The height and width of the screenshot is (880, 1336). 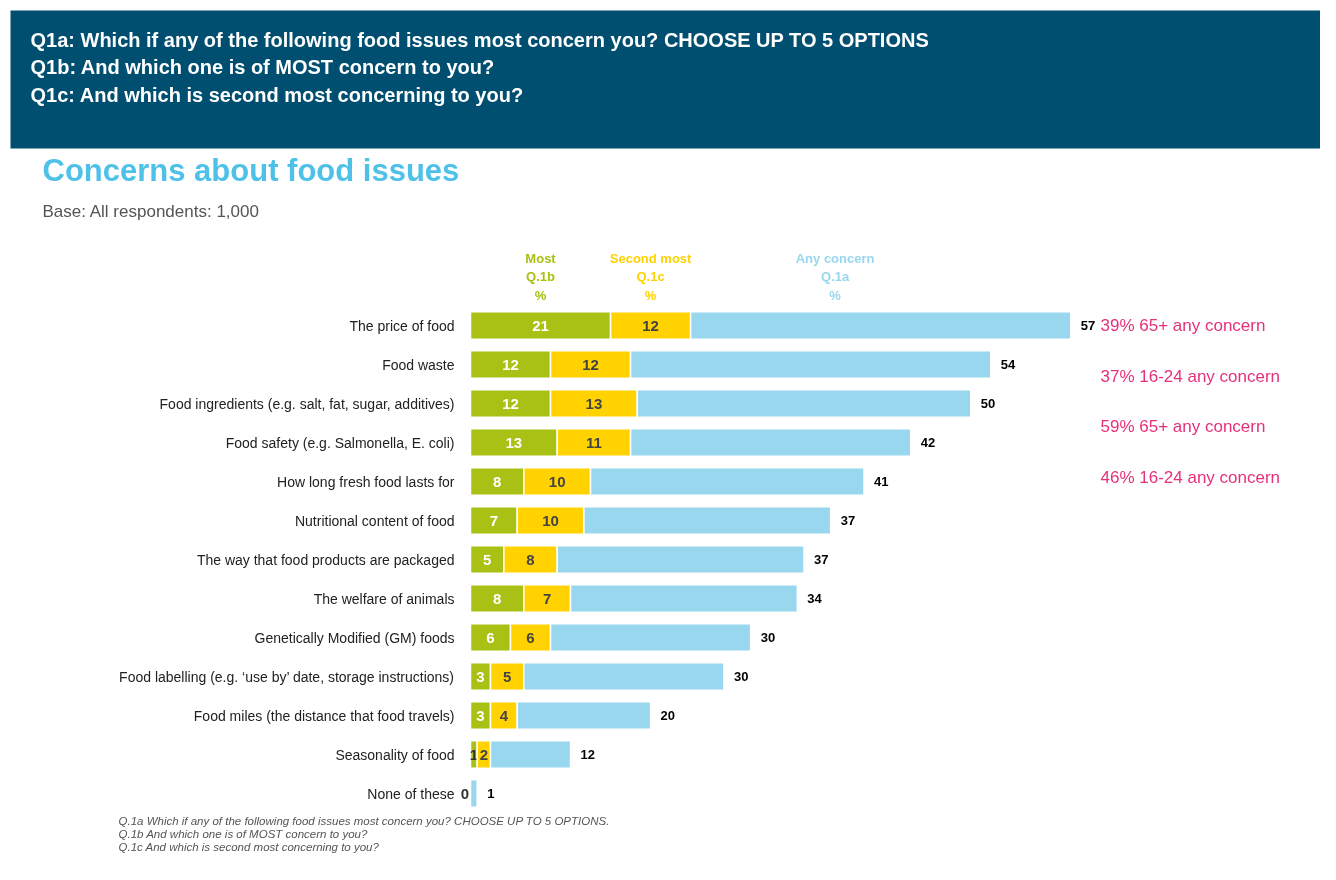 What do you see at coordinates (540, 325) in the screenshot?
I see `data-label: 21` at bounding box center [540, 325].